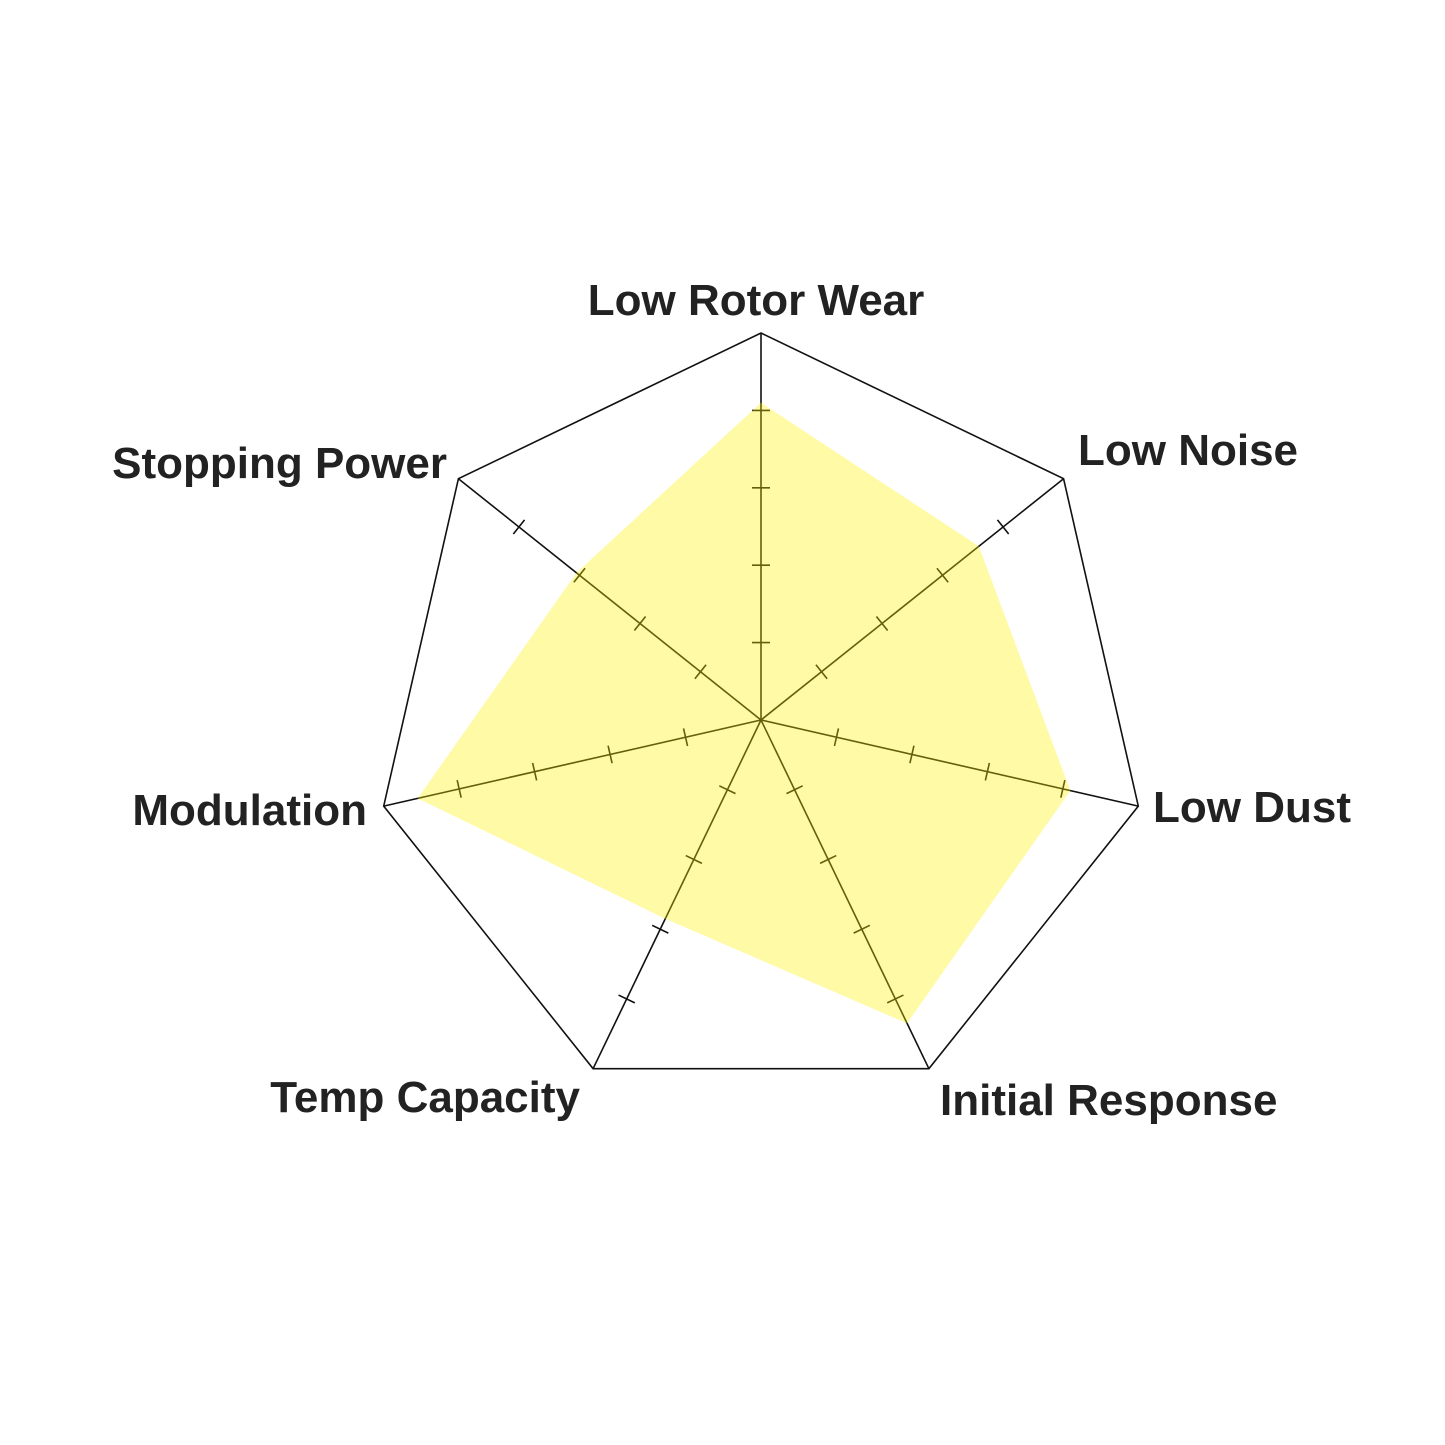  I want to click on axis-label: Stopping Power, so click(279, 463).